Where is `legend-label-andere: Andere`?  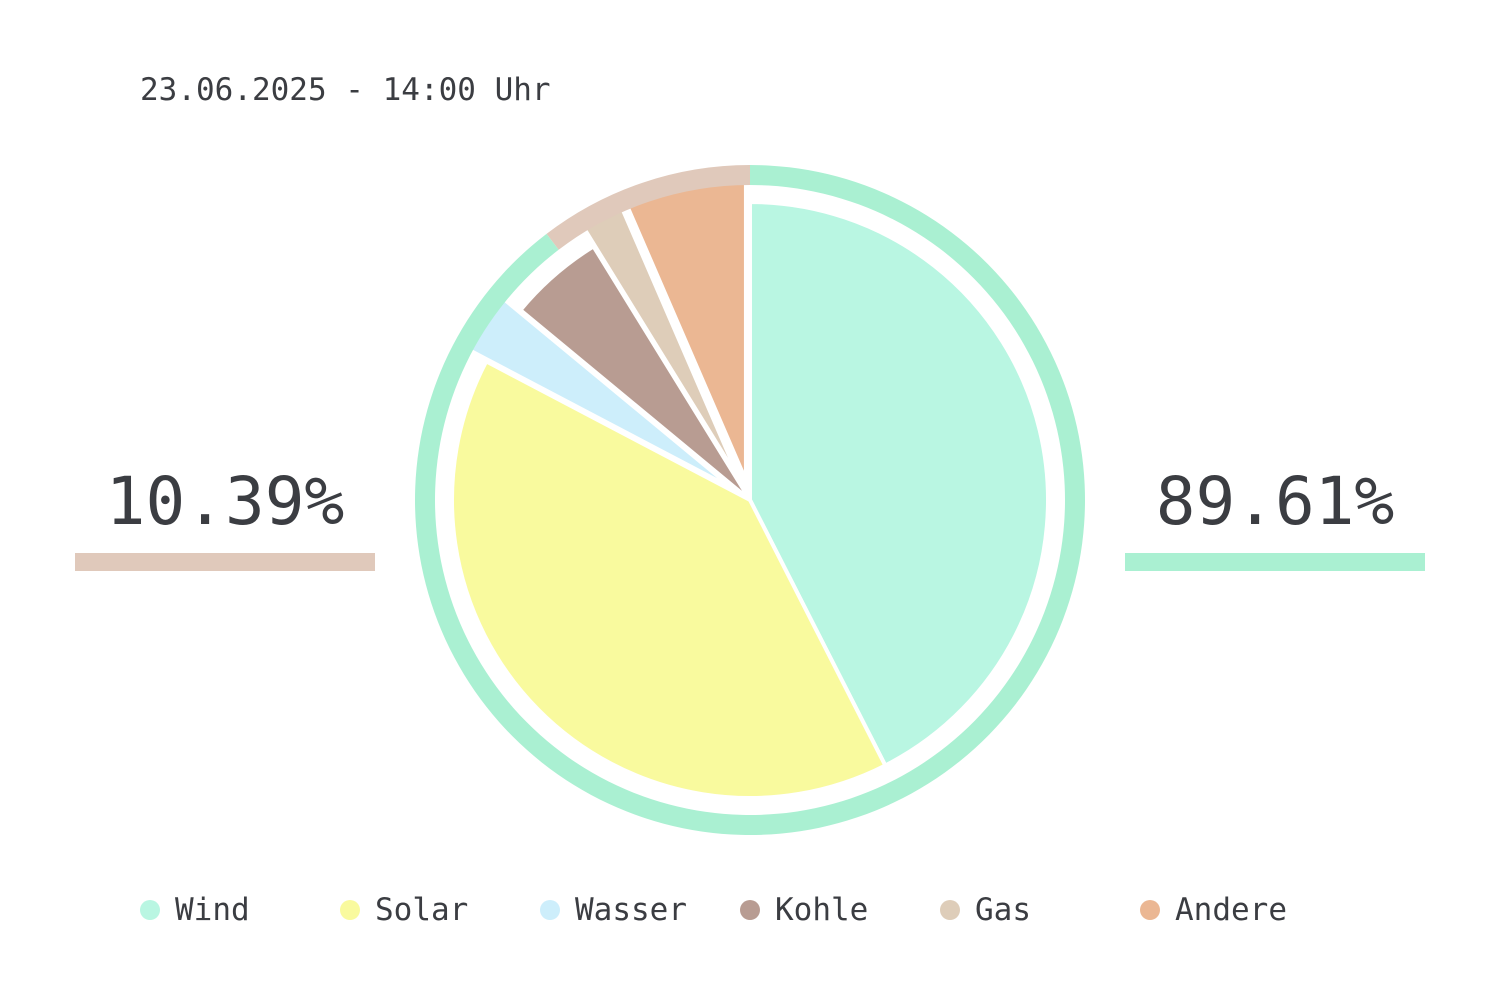
legend-label-andere: Andere is located at coordinates (1231, 910).